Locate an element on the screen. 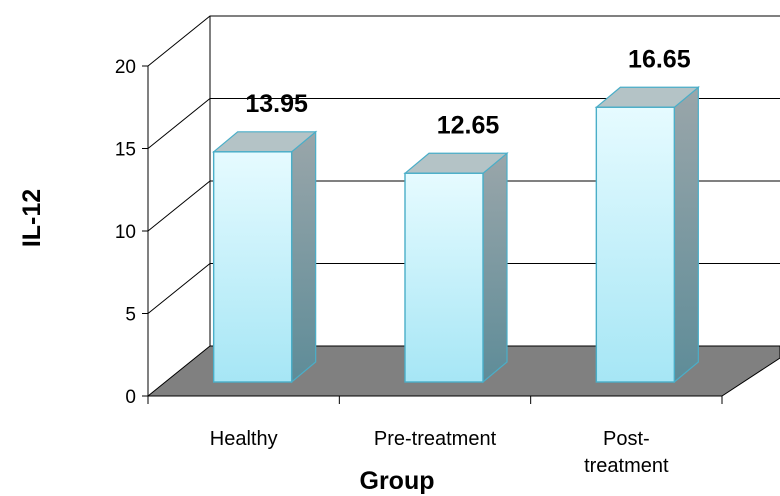  y-tick-label: 15 is located at coordinates (125, 150).